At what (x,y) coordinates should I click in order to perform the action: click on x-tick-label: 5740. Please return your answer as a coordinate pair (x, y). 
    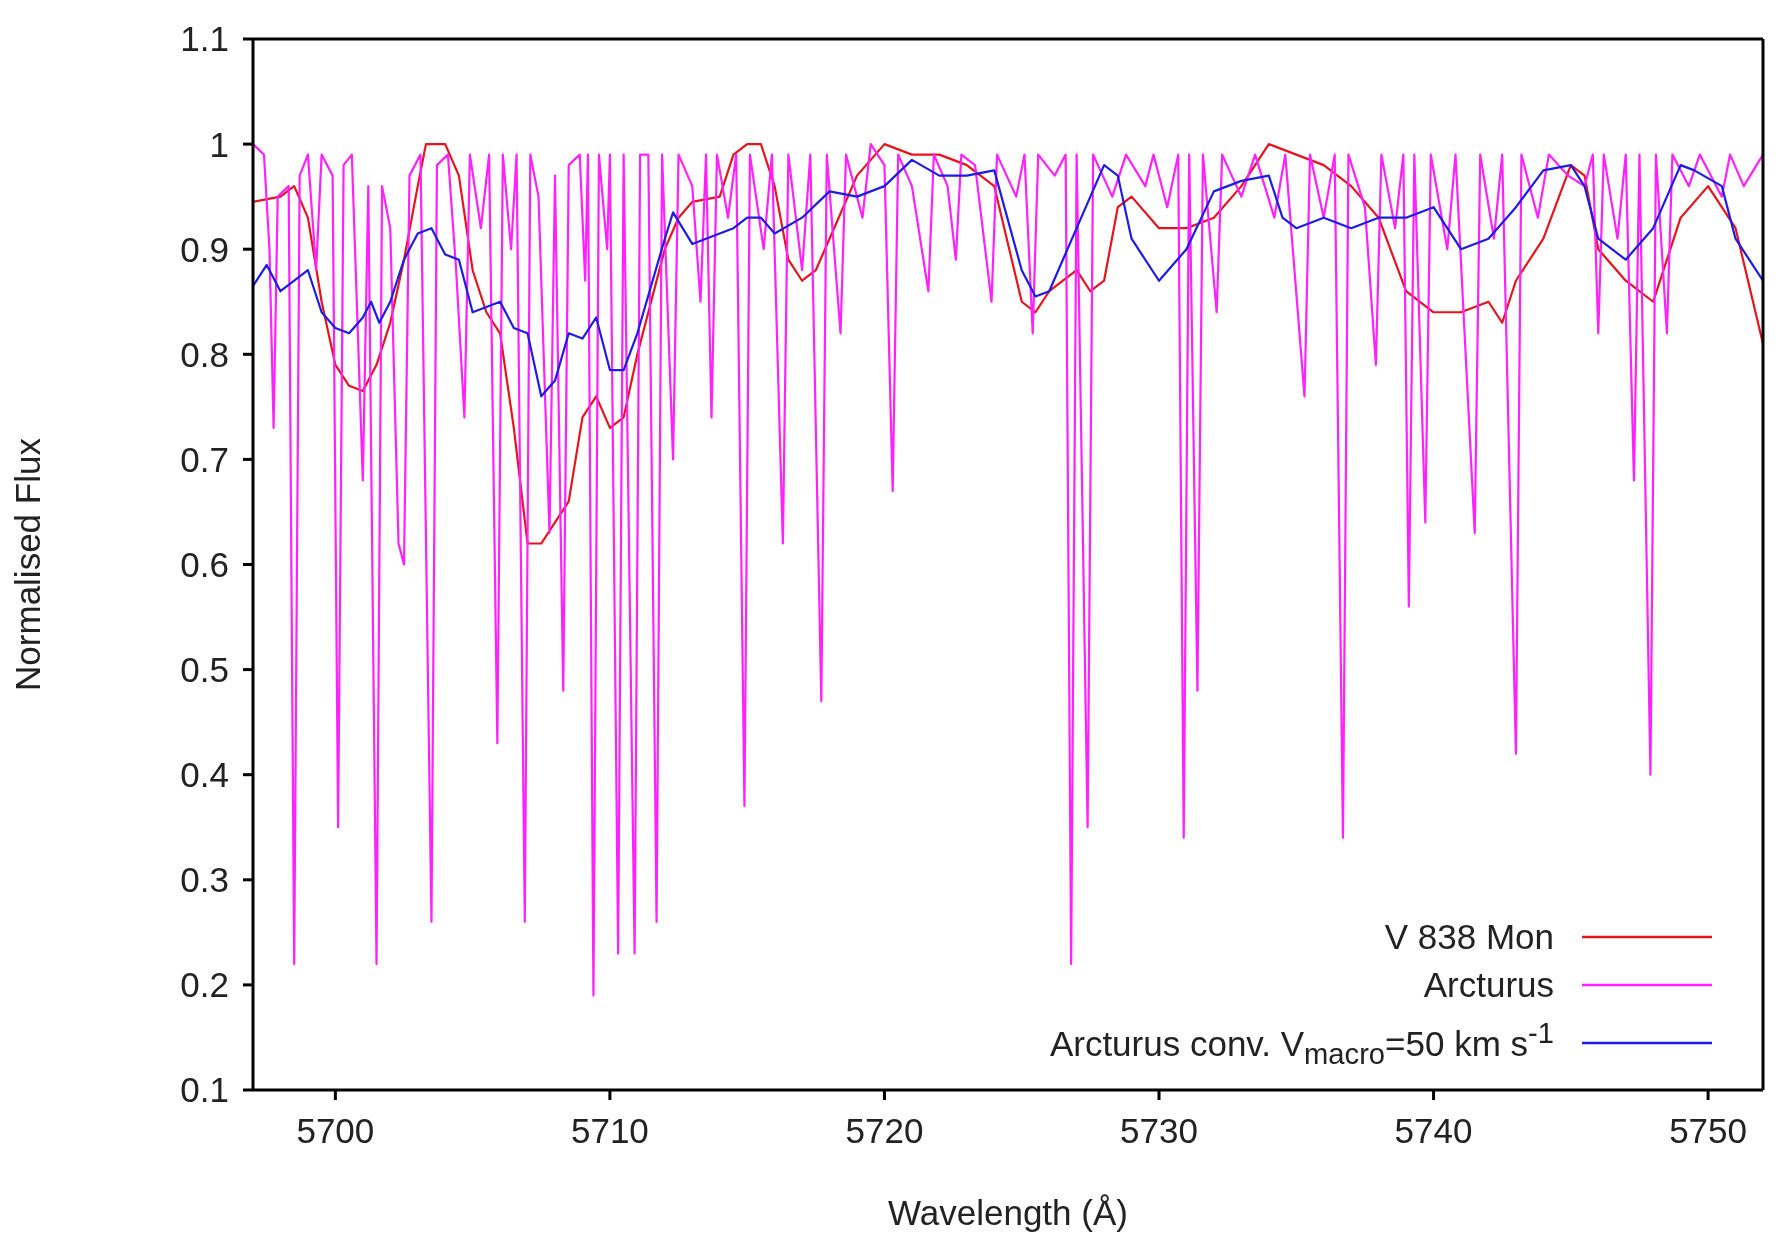
    Looking at the image, I should click on (1433, 1130).